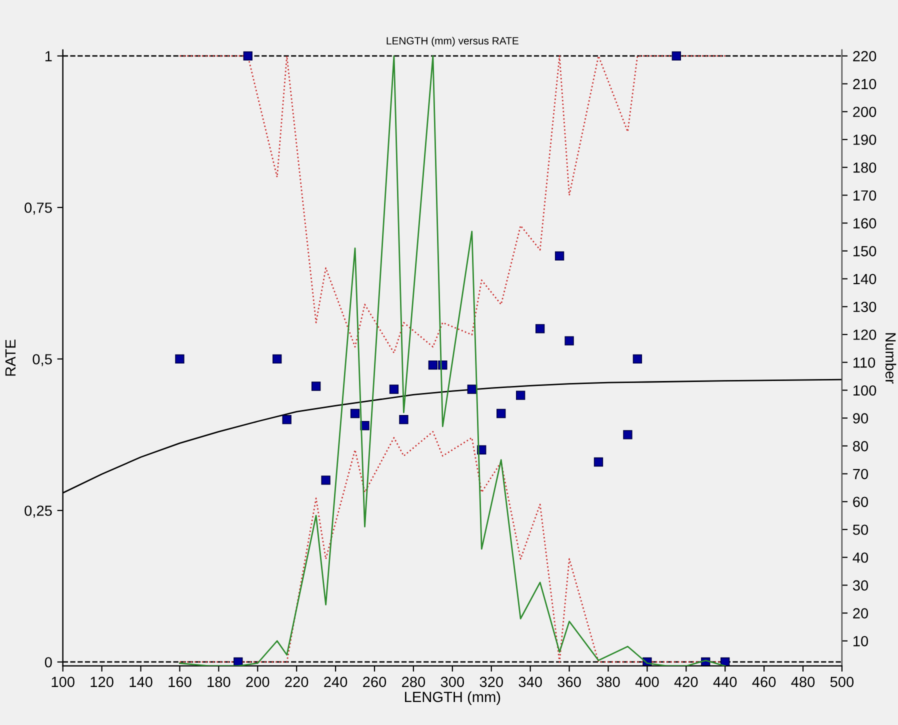 This screenshot has height=725, width=898. I want to click on y-tick-label: 0,5, so click(42, 360).